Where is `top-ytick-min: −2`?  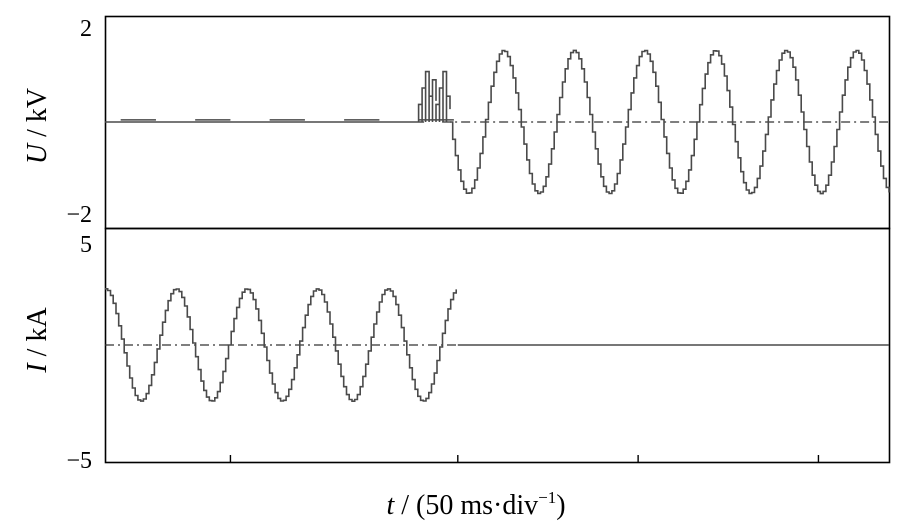 top-ytick-min: −2 is located at coordinates (79, 215).